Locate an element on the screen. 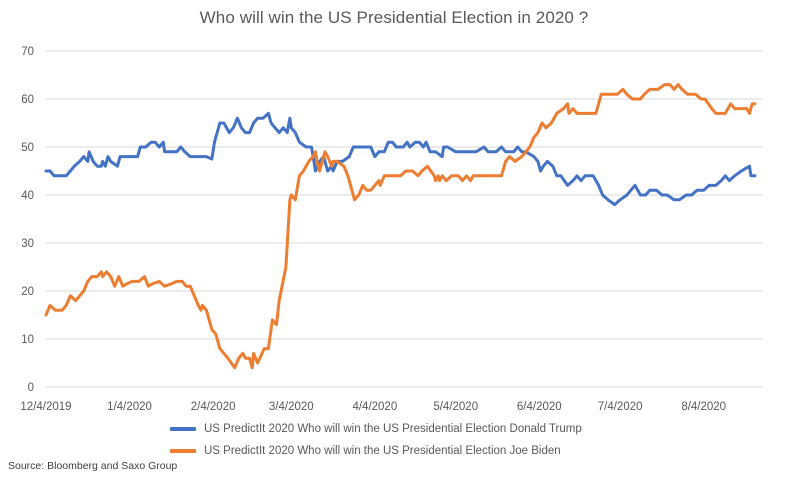  y-tick-label: 60 is located at coordinates (27, 100).